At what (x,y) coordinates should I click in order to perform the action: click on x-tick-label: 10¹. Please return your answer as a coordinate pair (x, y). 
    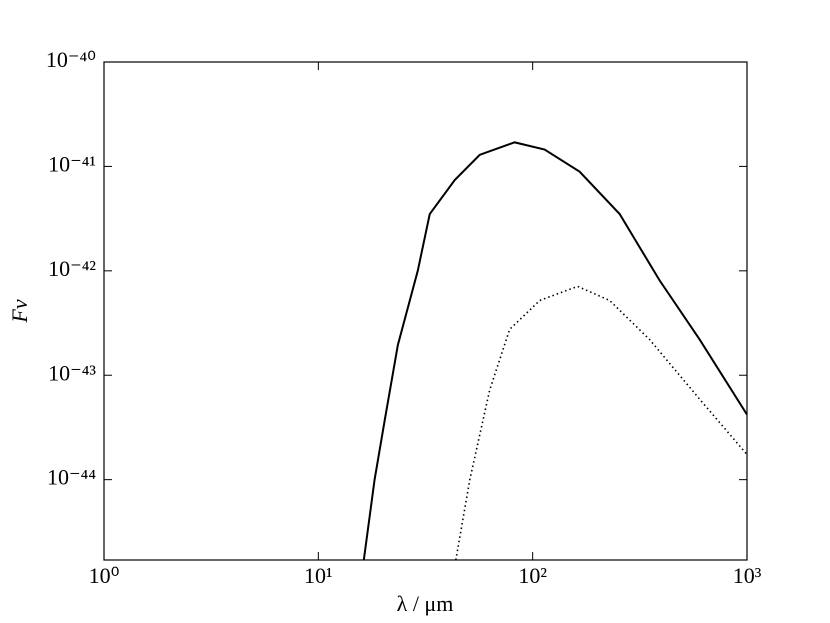
    Looking at the image, I should click on (318, 575).